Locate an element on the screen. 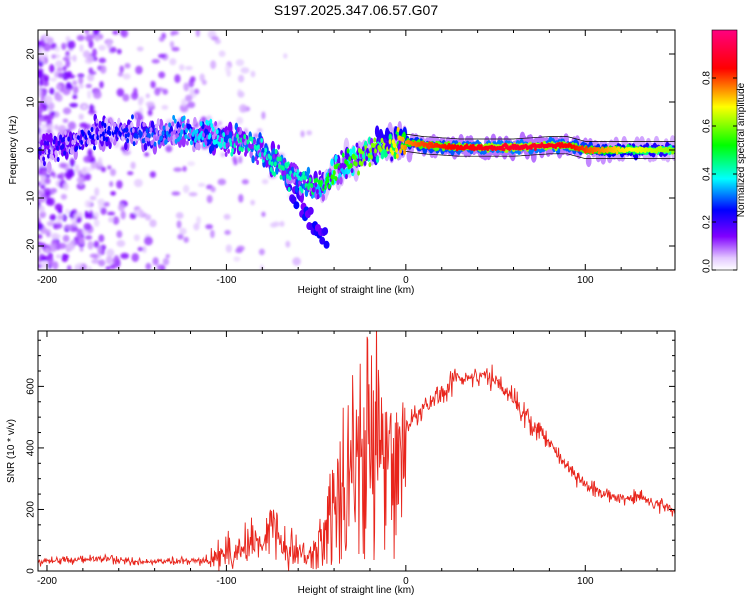 The image size is (750, 600). y-tick-label: 400 is located at coordinates (31, 447).